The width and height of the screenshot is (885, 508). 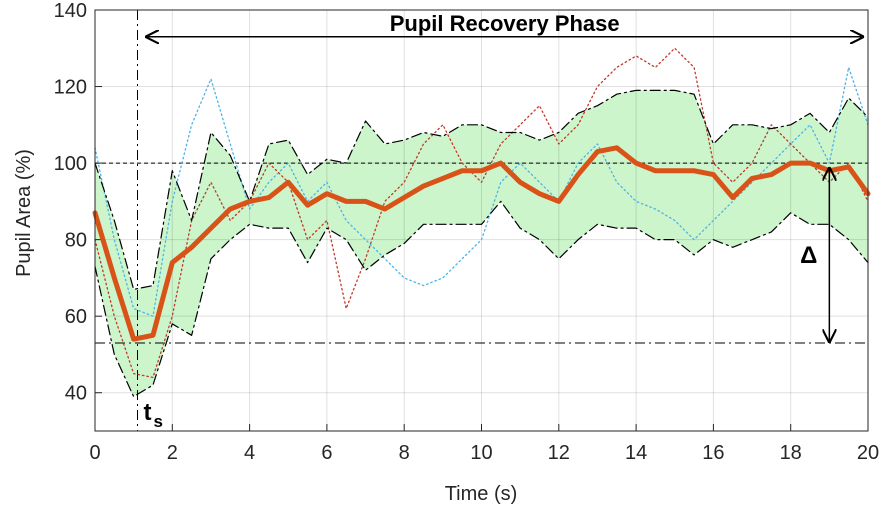 I want to click on y-tick-label: 40, so click(x=76, y=394).